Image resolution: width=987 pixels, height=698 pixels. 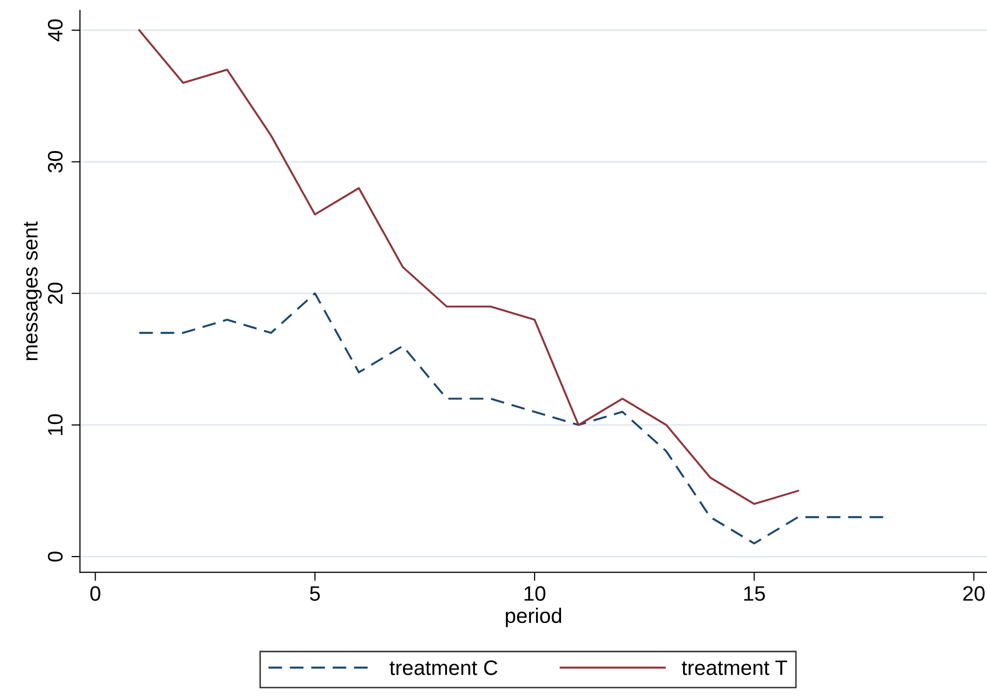 What do you see at coordinates (55, 162) in the screenshot?
I see `y-tick-label: 30` at bounding box center [55, 162].